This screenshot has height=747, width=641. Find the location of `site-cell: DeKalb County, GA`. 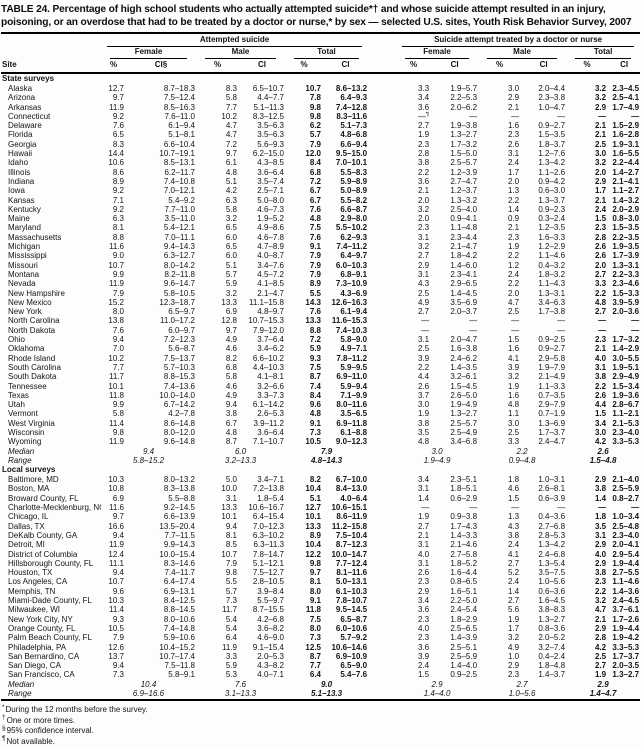

site-cell: DeKalb County, GA is located at coordinates (43, 535).